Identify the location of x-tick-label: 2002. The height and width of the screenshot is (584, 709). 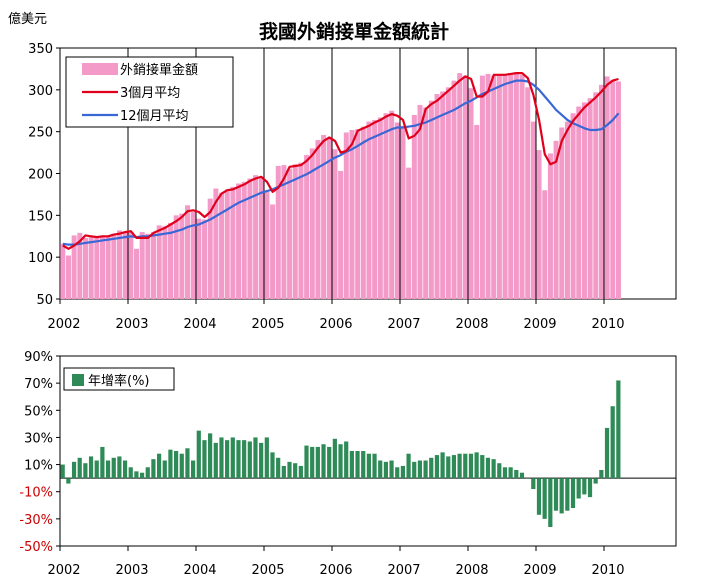
(63, 324).